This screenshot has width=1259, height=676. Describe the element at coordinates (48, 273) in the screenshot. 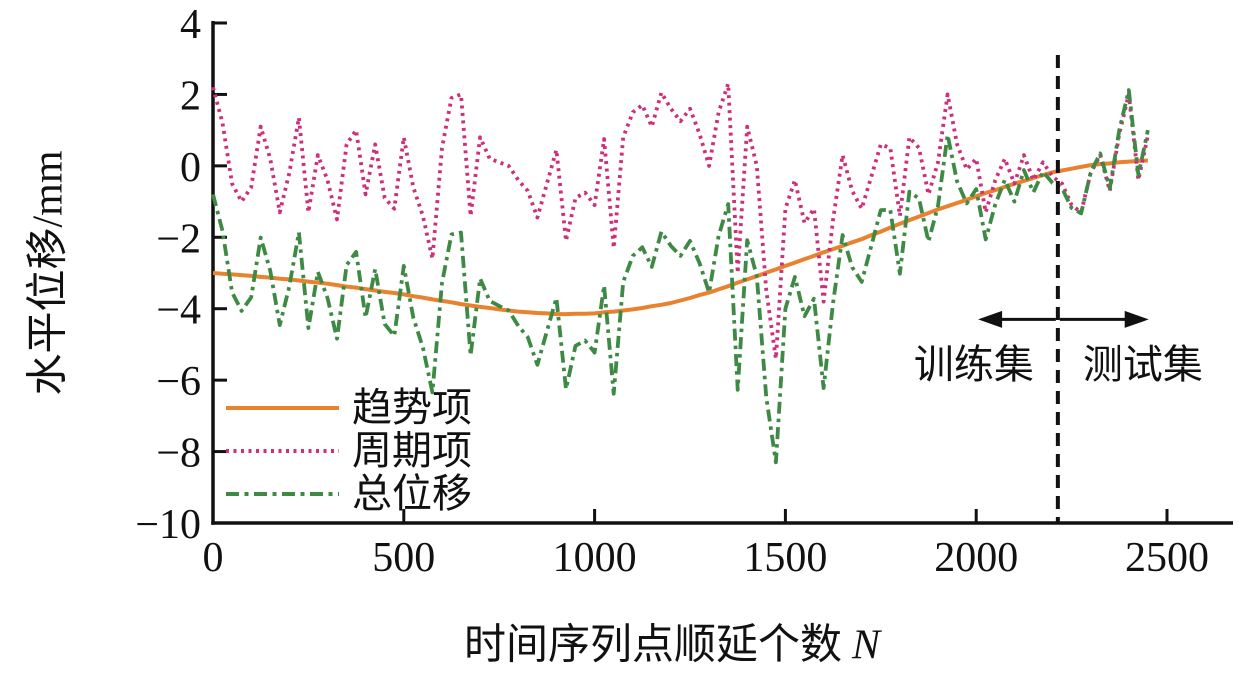

I see `y-axis-title: 水平位移/mm` at that location.